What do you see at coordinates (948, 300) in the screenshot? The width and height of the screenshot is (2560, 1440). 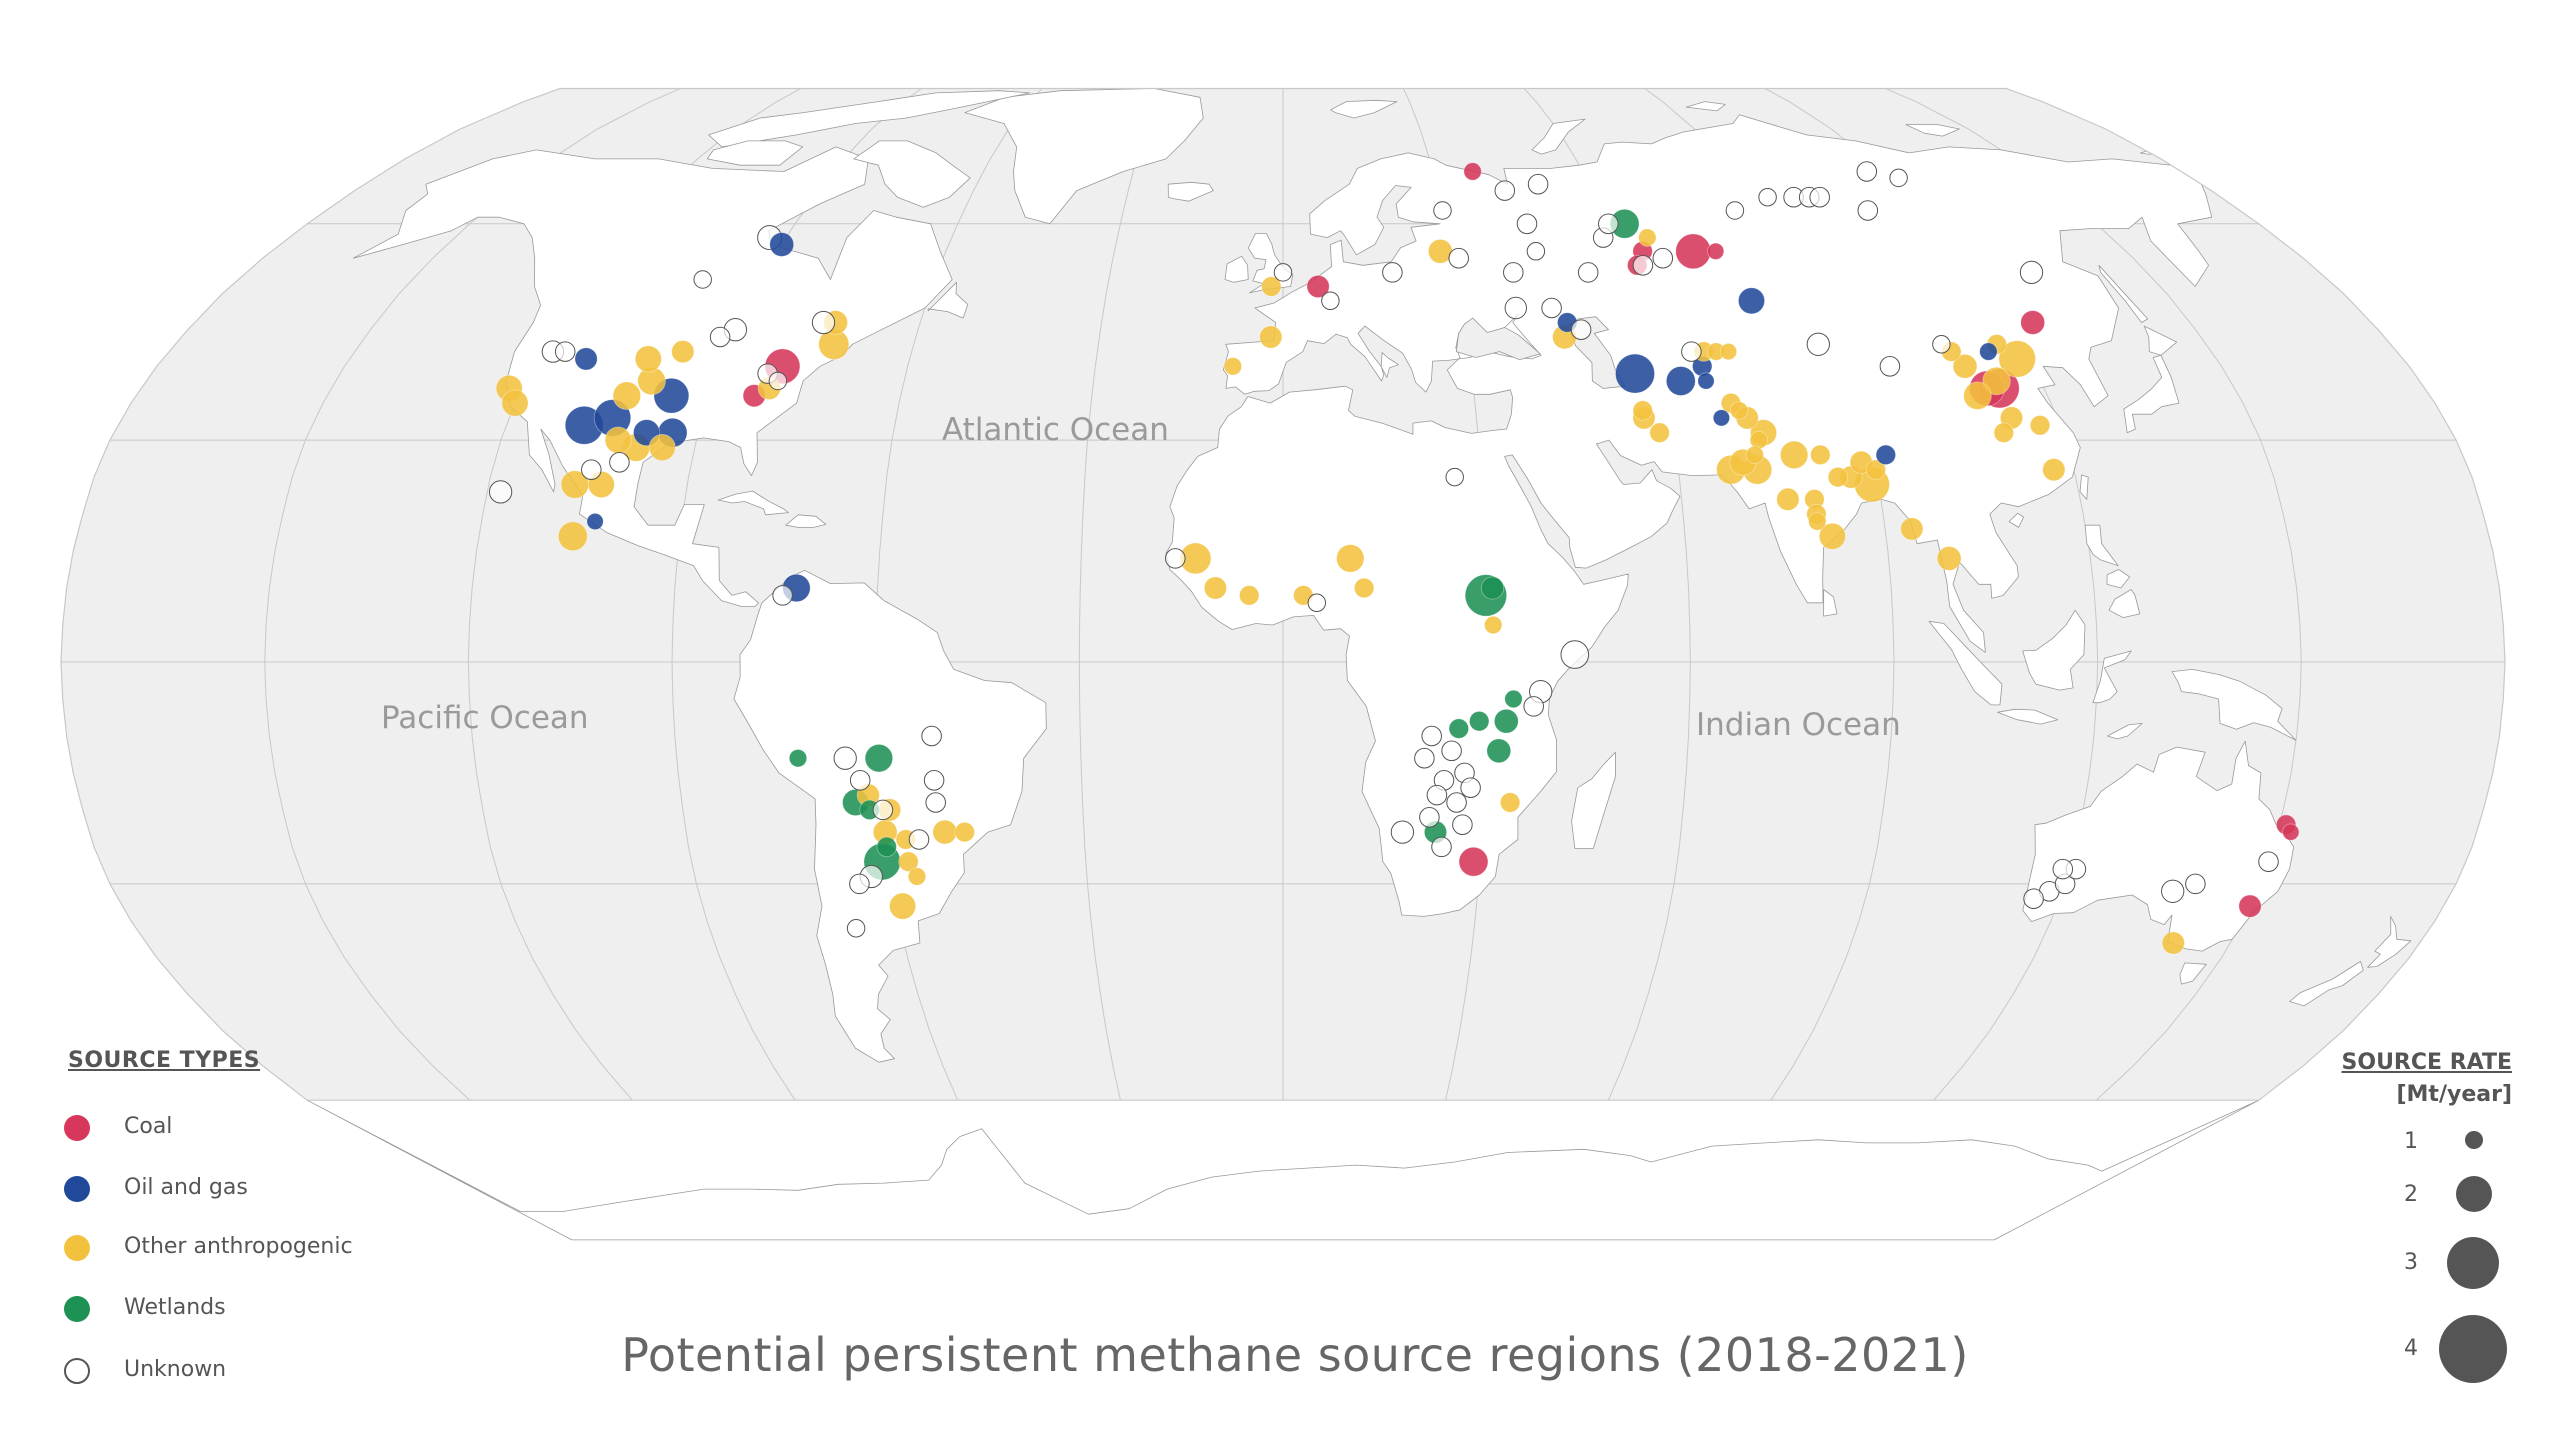 I see `land-newfoundland` at bounding box center [948, 300].